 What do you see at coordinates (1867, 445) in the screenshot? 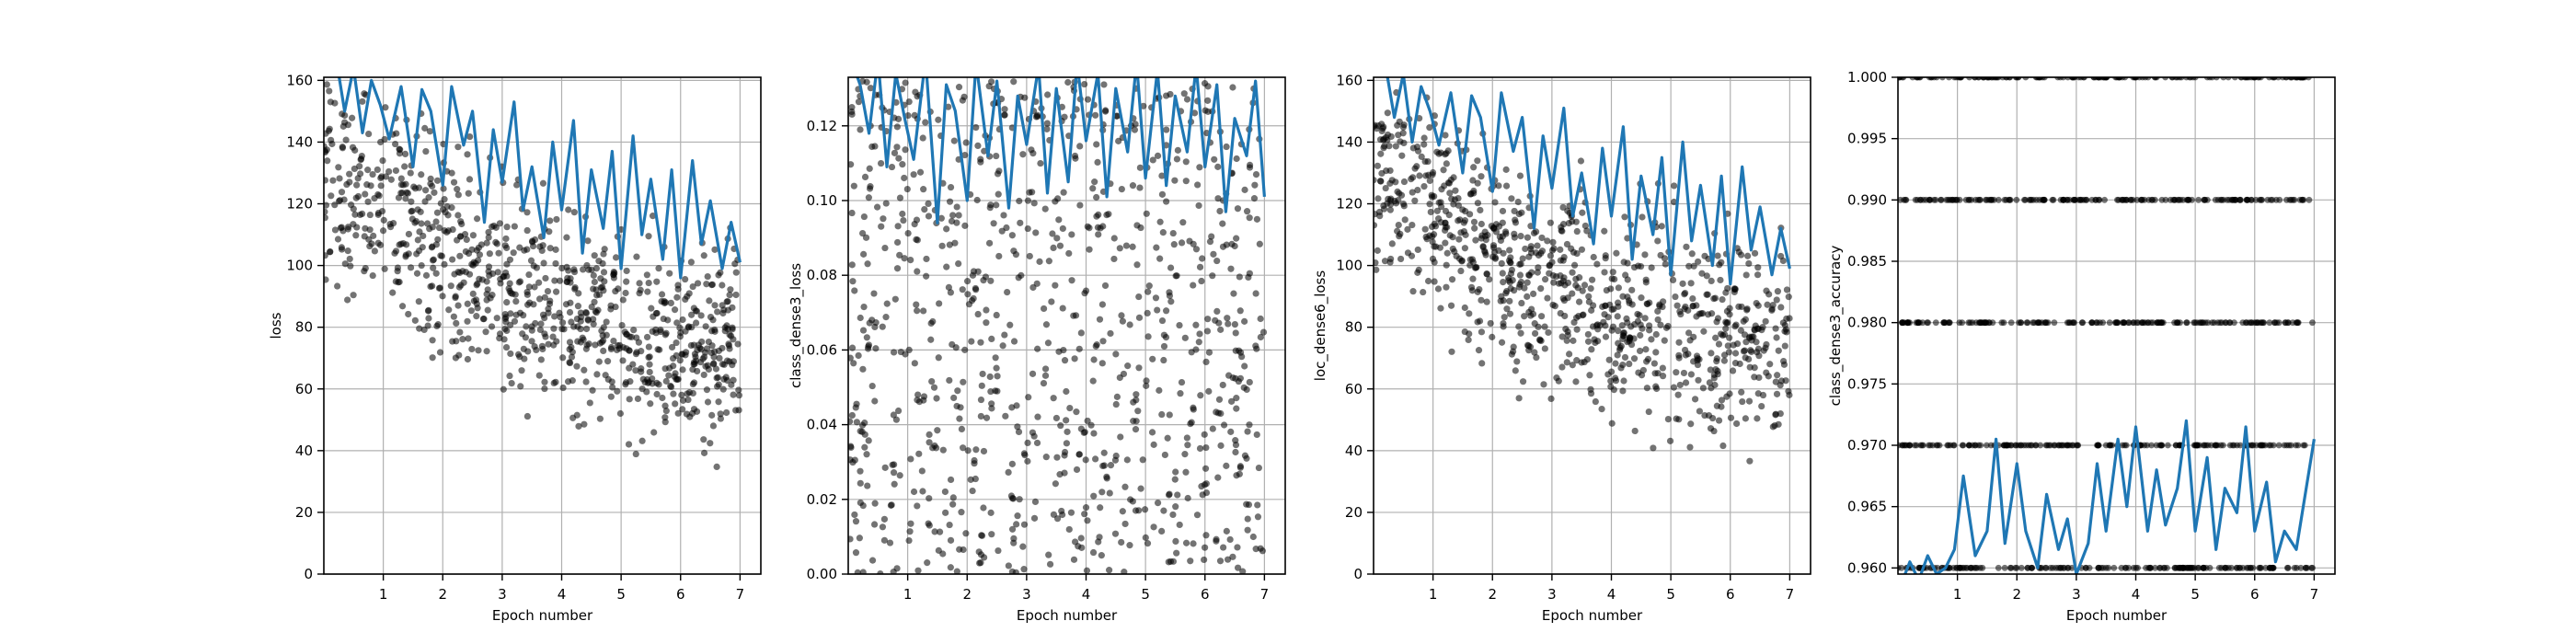
I see `y-tick-label: 0.970` at bounding box center [1867, 445].